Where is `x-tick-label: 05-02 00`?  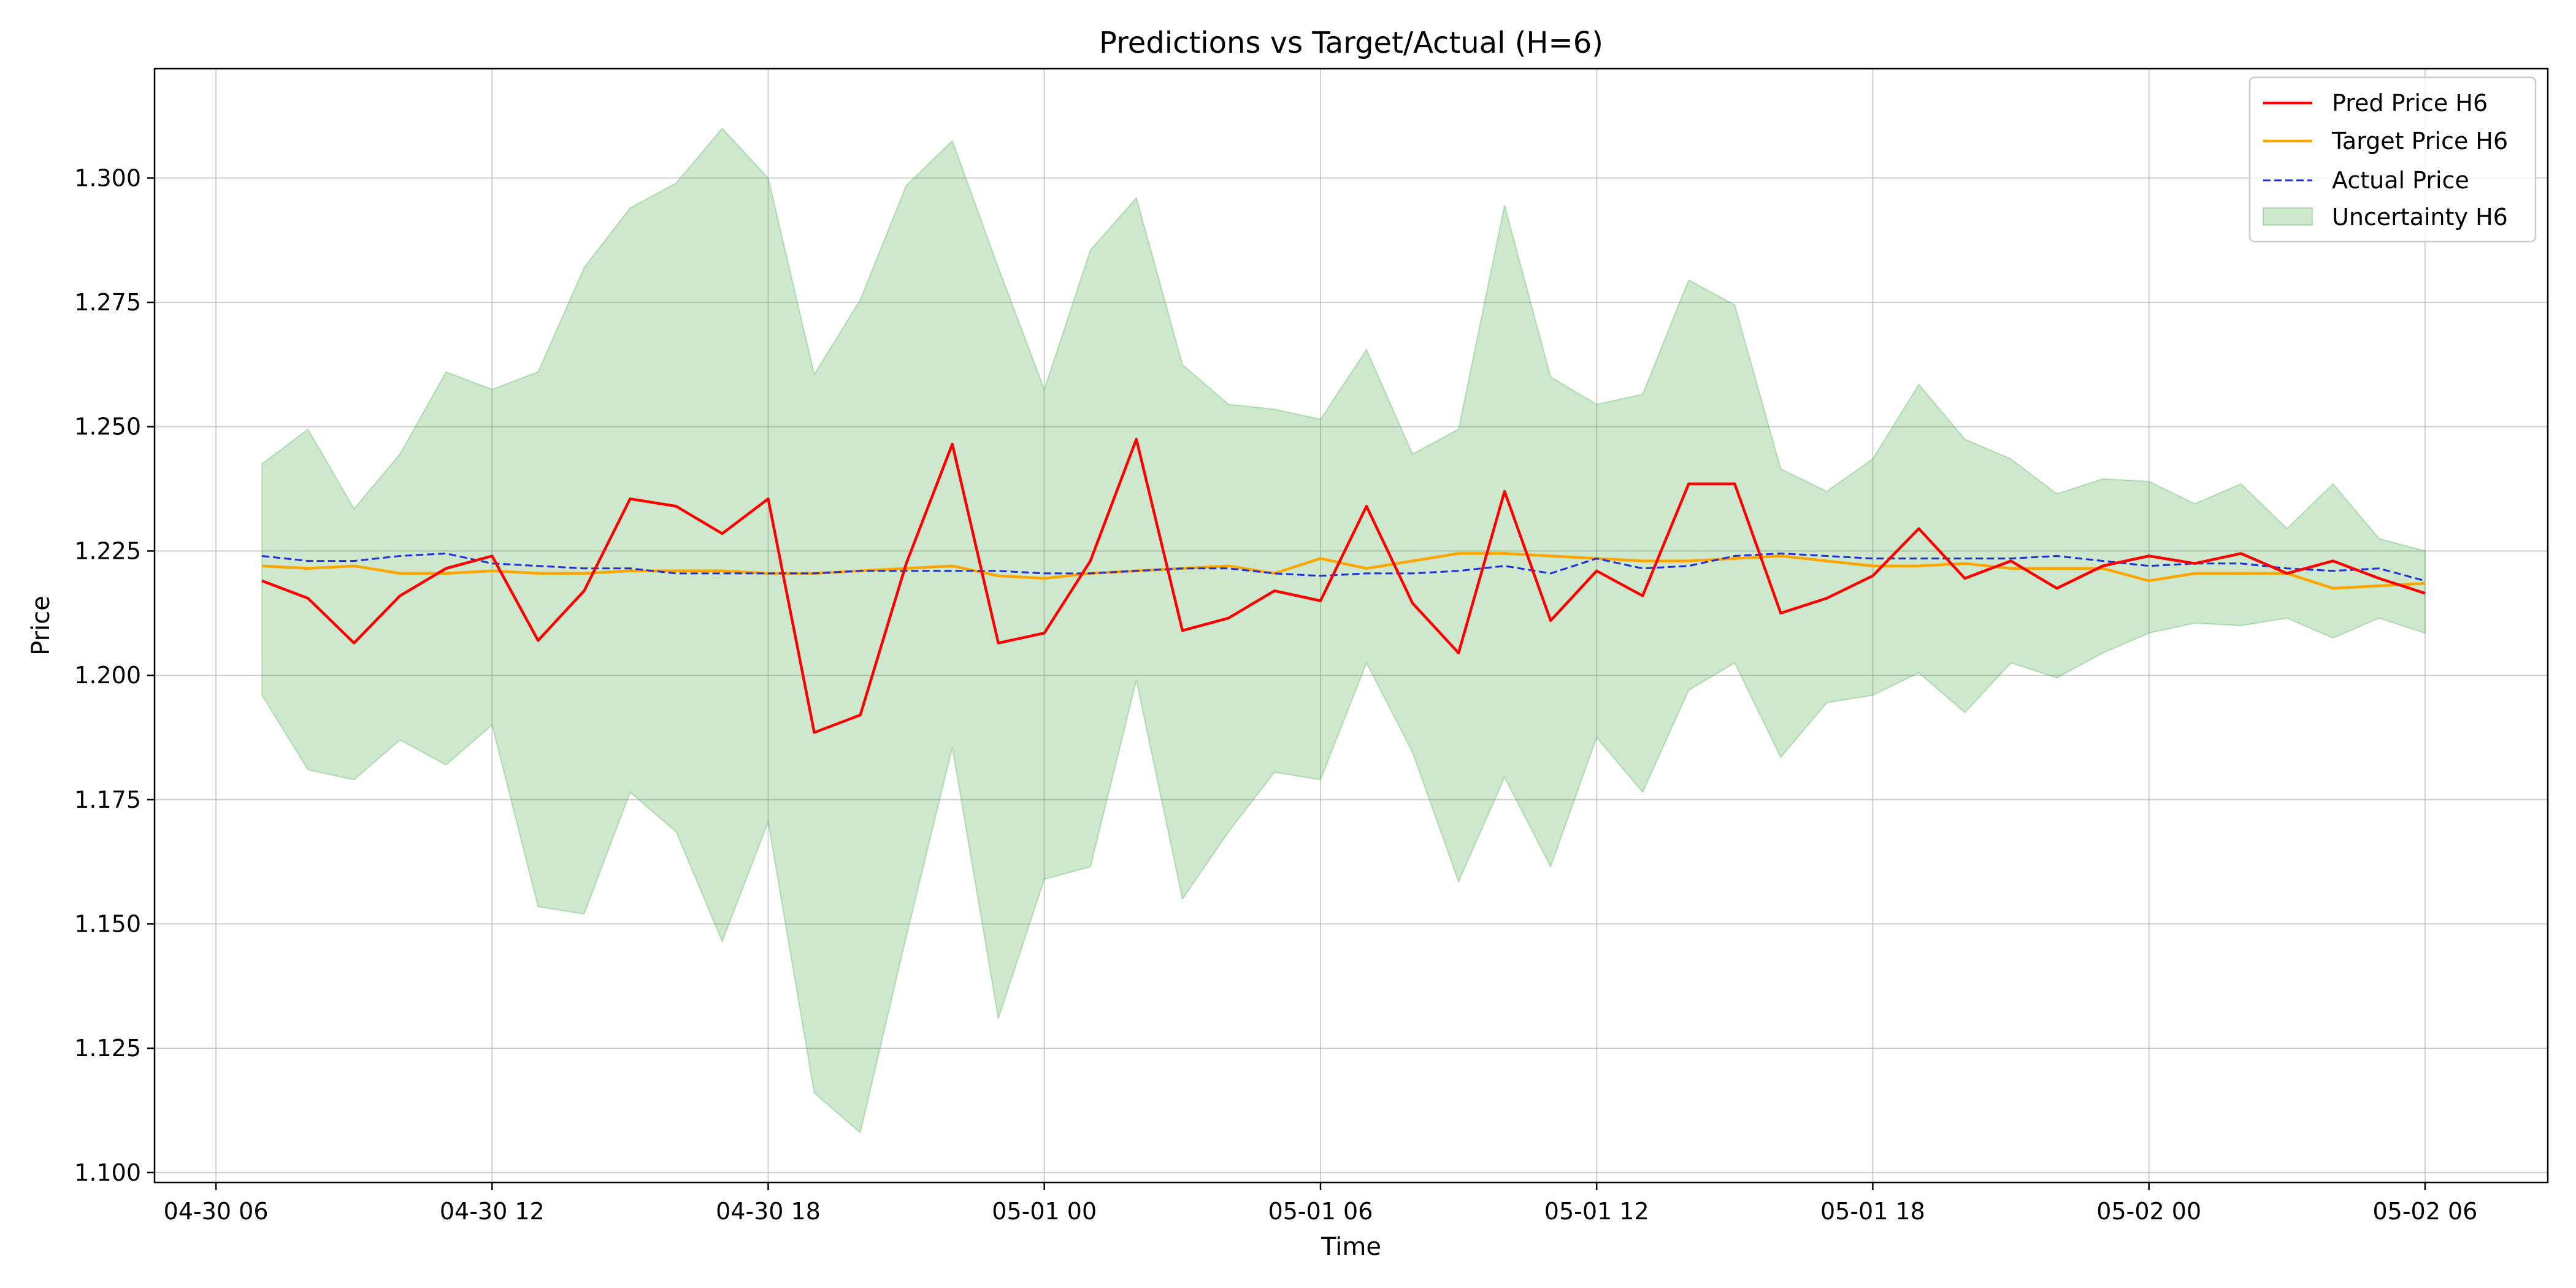
x-tick-label: 05-02 00 is located at coordinates (2148, 1211).